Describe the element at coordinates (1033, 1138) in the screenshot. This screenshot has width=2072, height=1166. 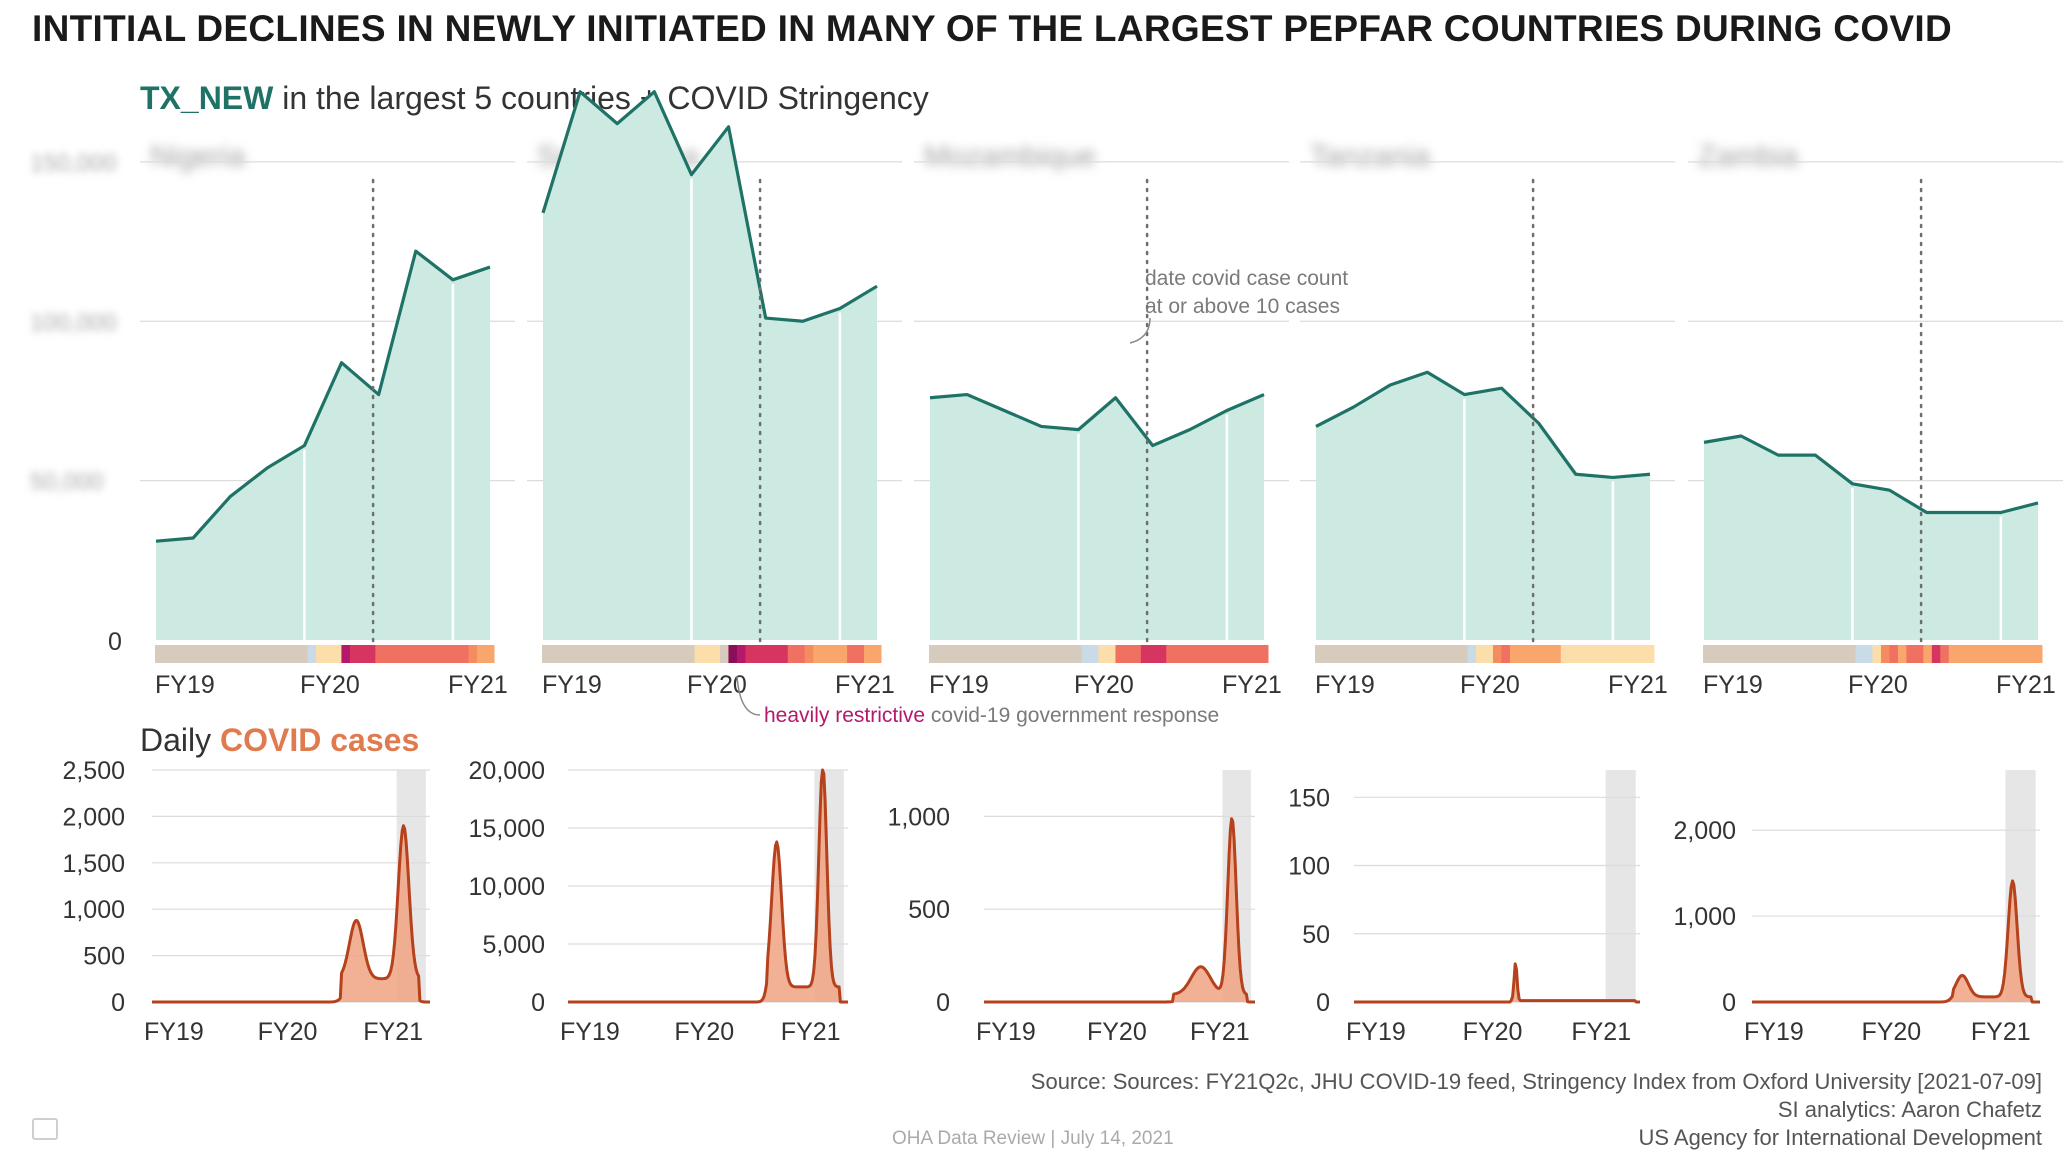
I see `footer-text: OHA Data Review | July 14, 2021` at that location.